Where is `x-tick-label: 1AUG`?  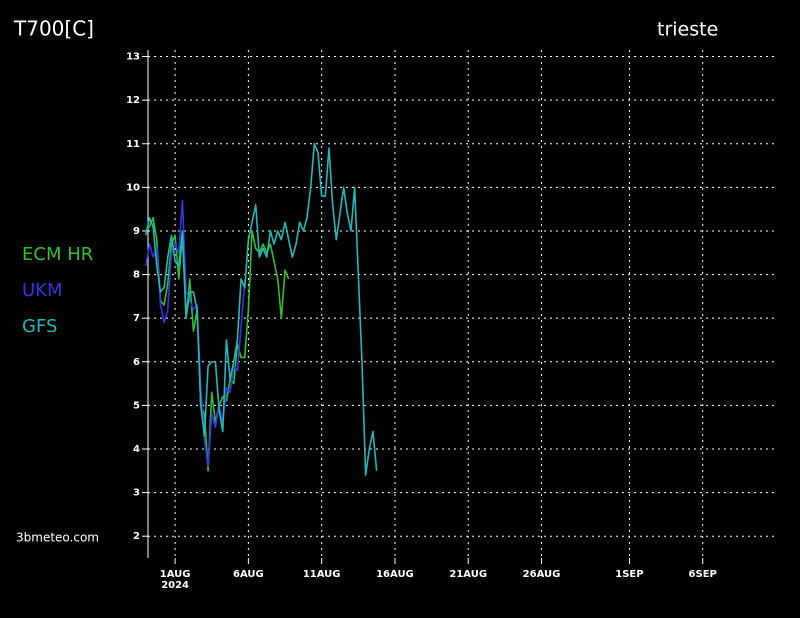 x-tick-label: 1AUG is located at coordinates (175, 574).